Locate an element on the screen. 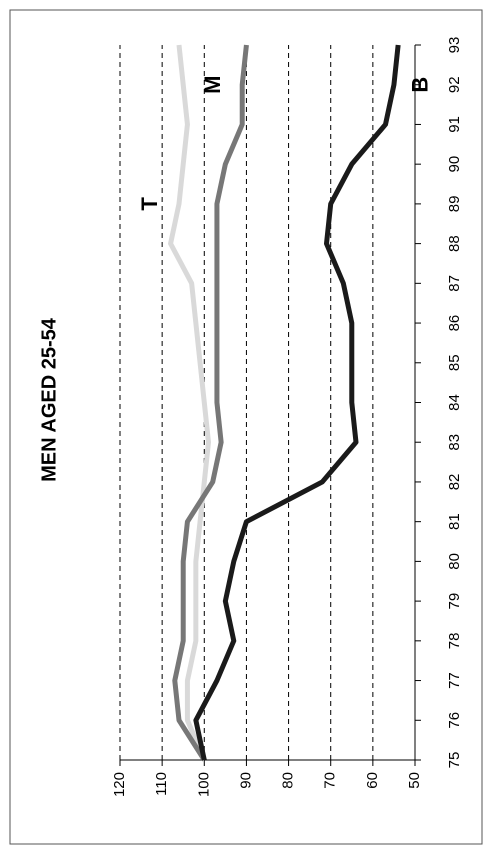 The height and width of the screenshot is (855, 493). x-tick-label: 92 is located at coordinates (454, 84).